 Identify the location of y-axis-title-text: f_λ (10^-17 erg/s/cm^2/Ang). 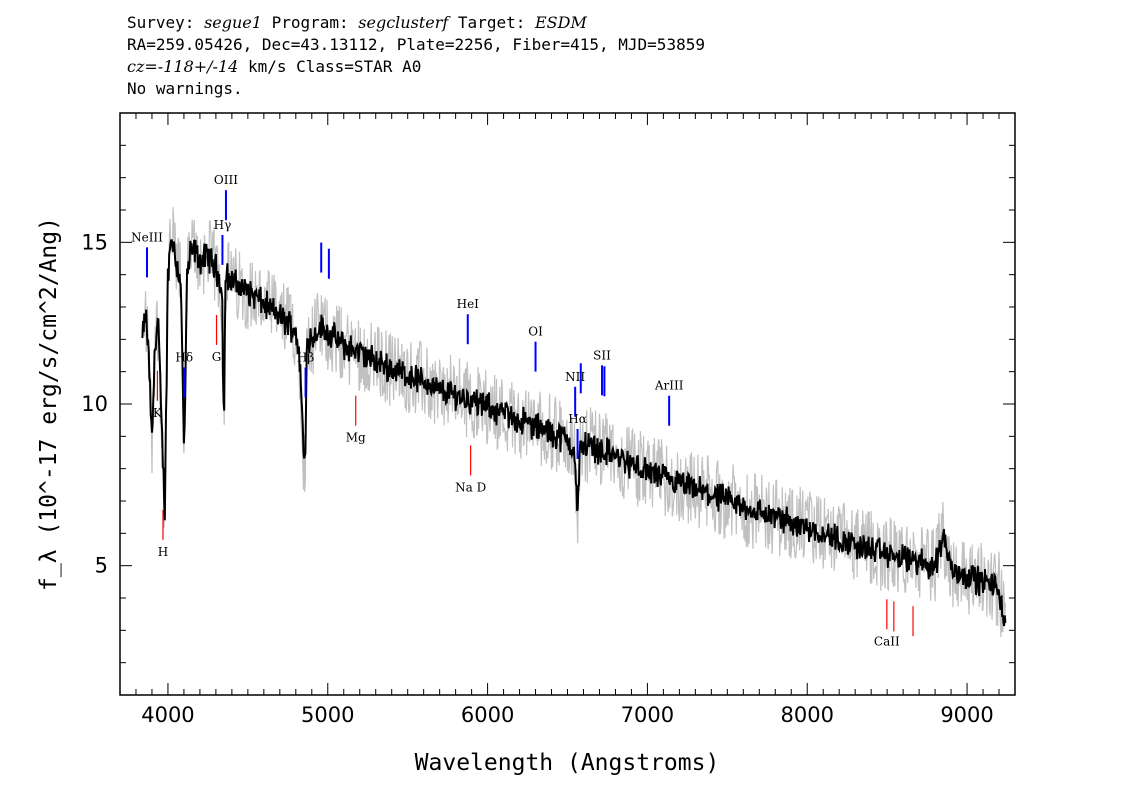
(49, 404).